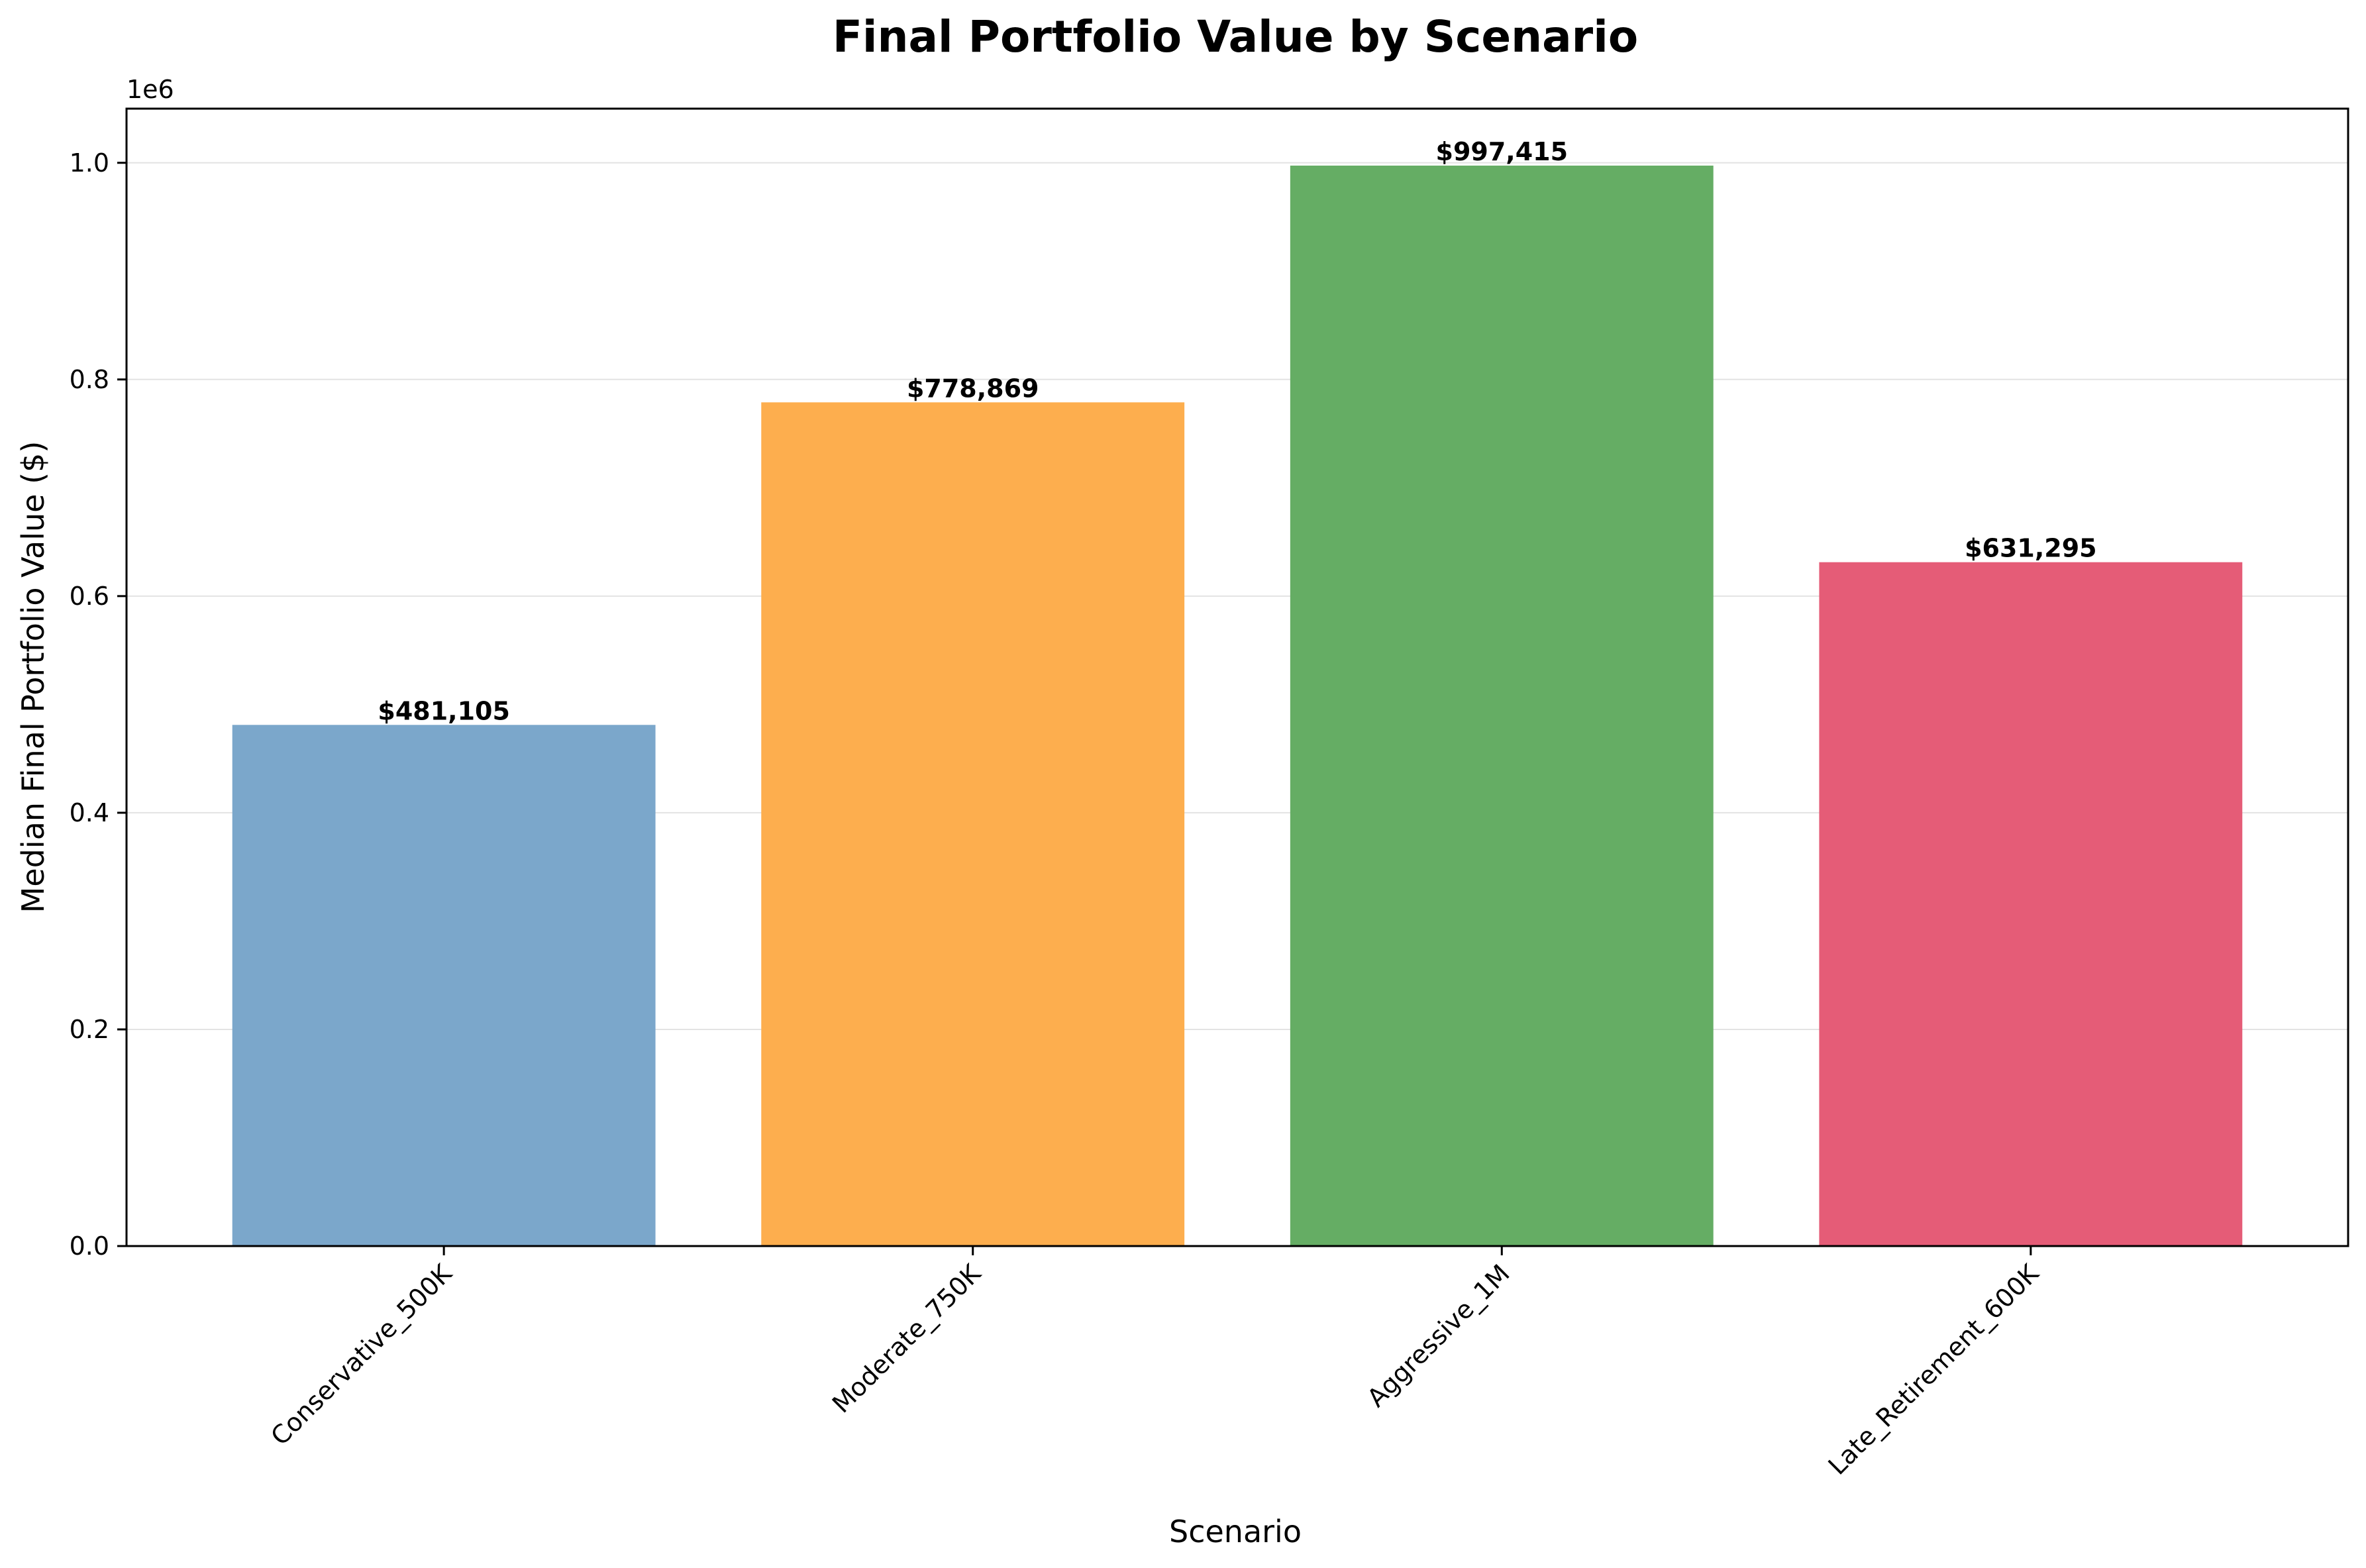 Image resolution: width=2366 pixels, height=1568 pixels. What do you see at coordinates (973, 388) in the screenshot?
I see `bar-value-label: $778,869` at bounding box center [973, 388].